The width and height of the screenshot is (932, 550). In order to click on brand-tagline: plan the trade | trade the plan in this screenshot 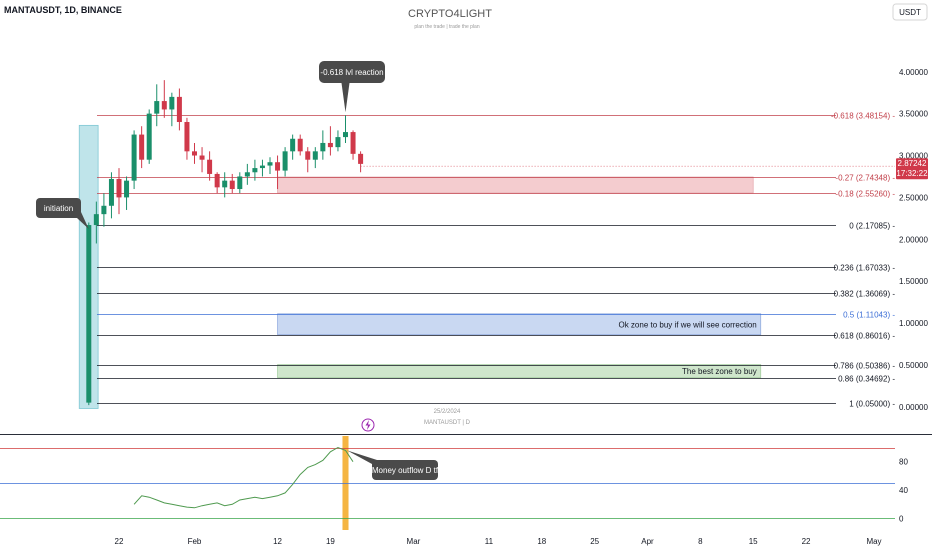, I will do `click(446, 27)`.